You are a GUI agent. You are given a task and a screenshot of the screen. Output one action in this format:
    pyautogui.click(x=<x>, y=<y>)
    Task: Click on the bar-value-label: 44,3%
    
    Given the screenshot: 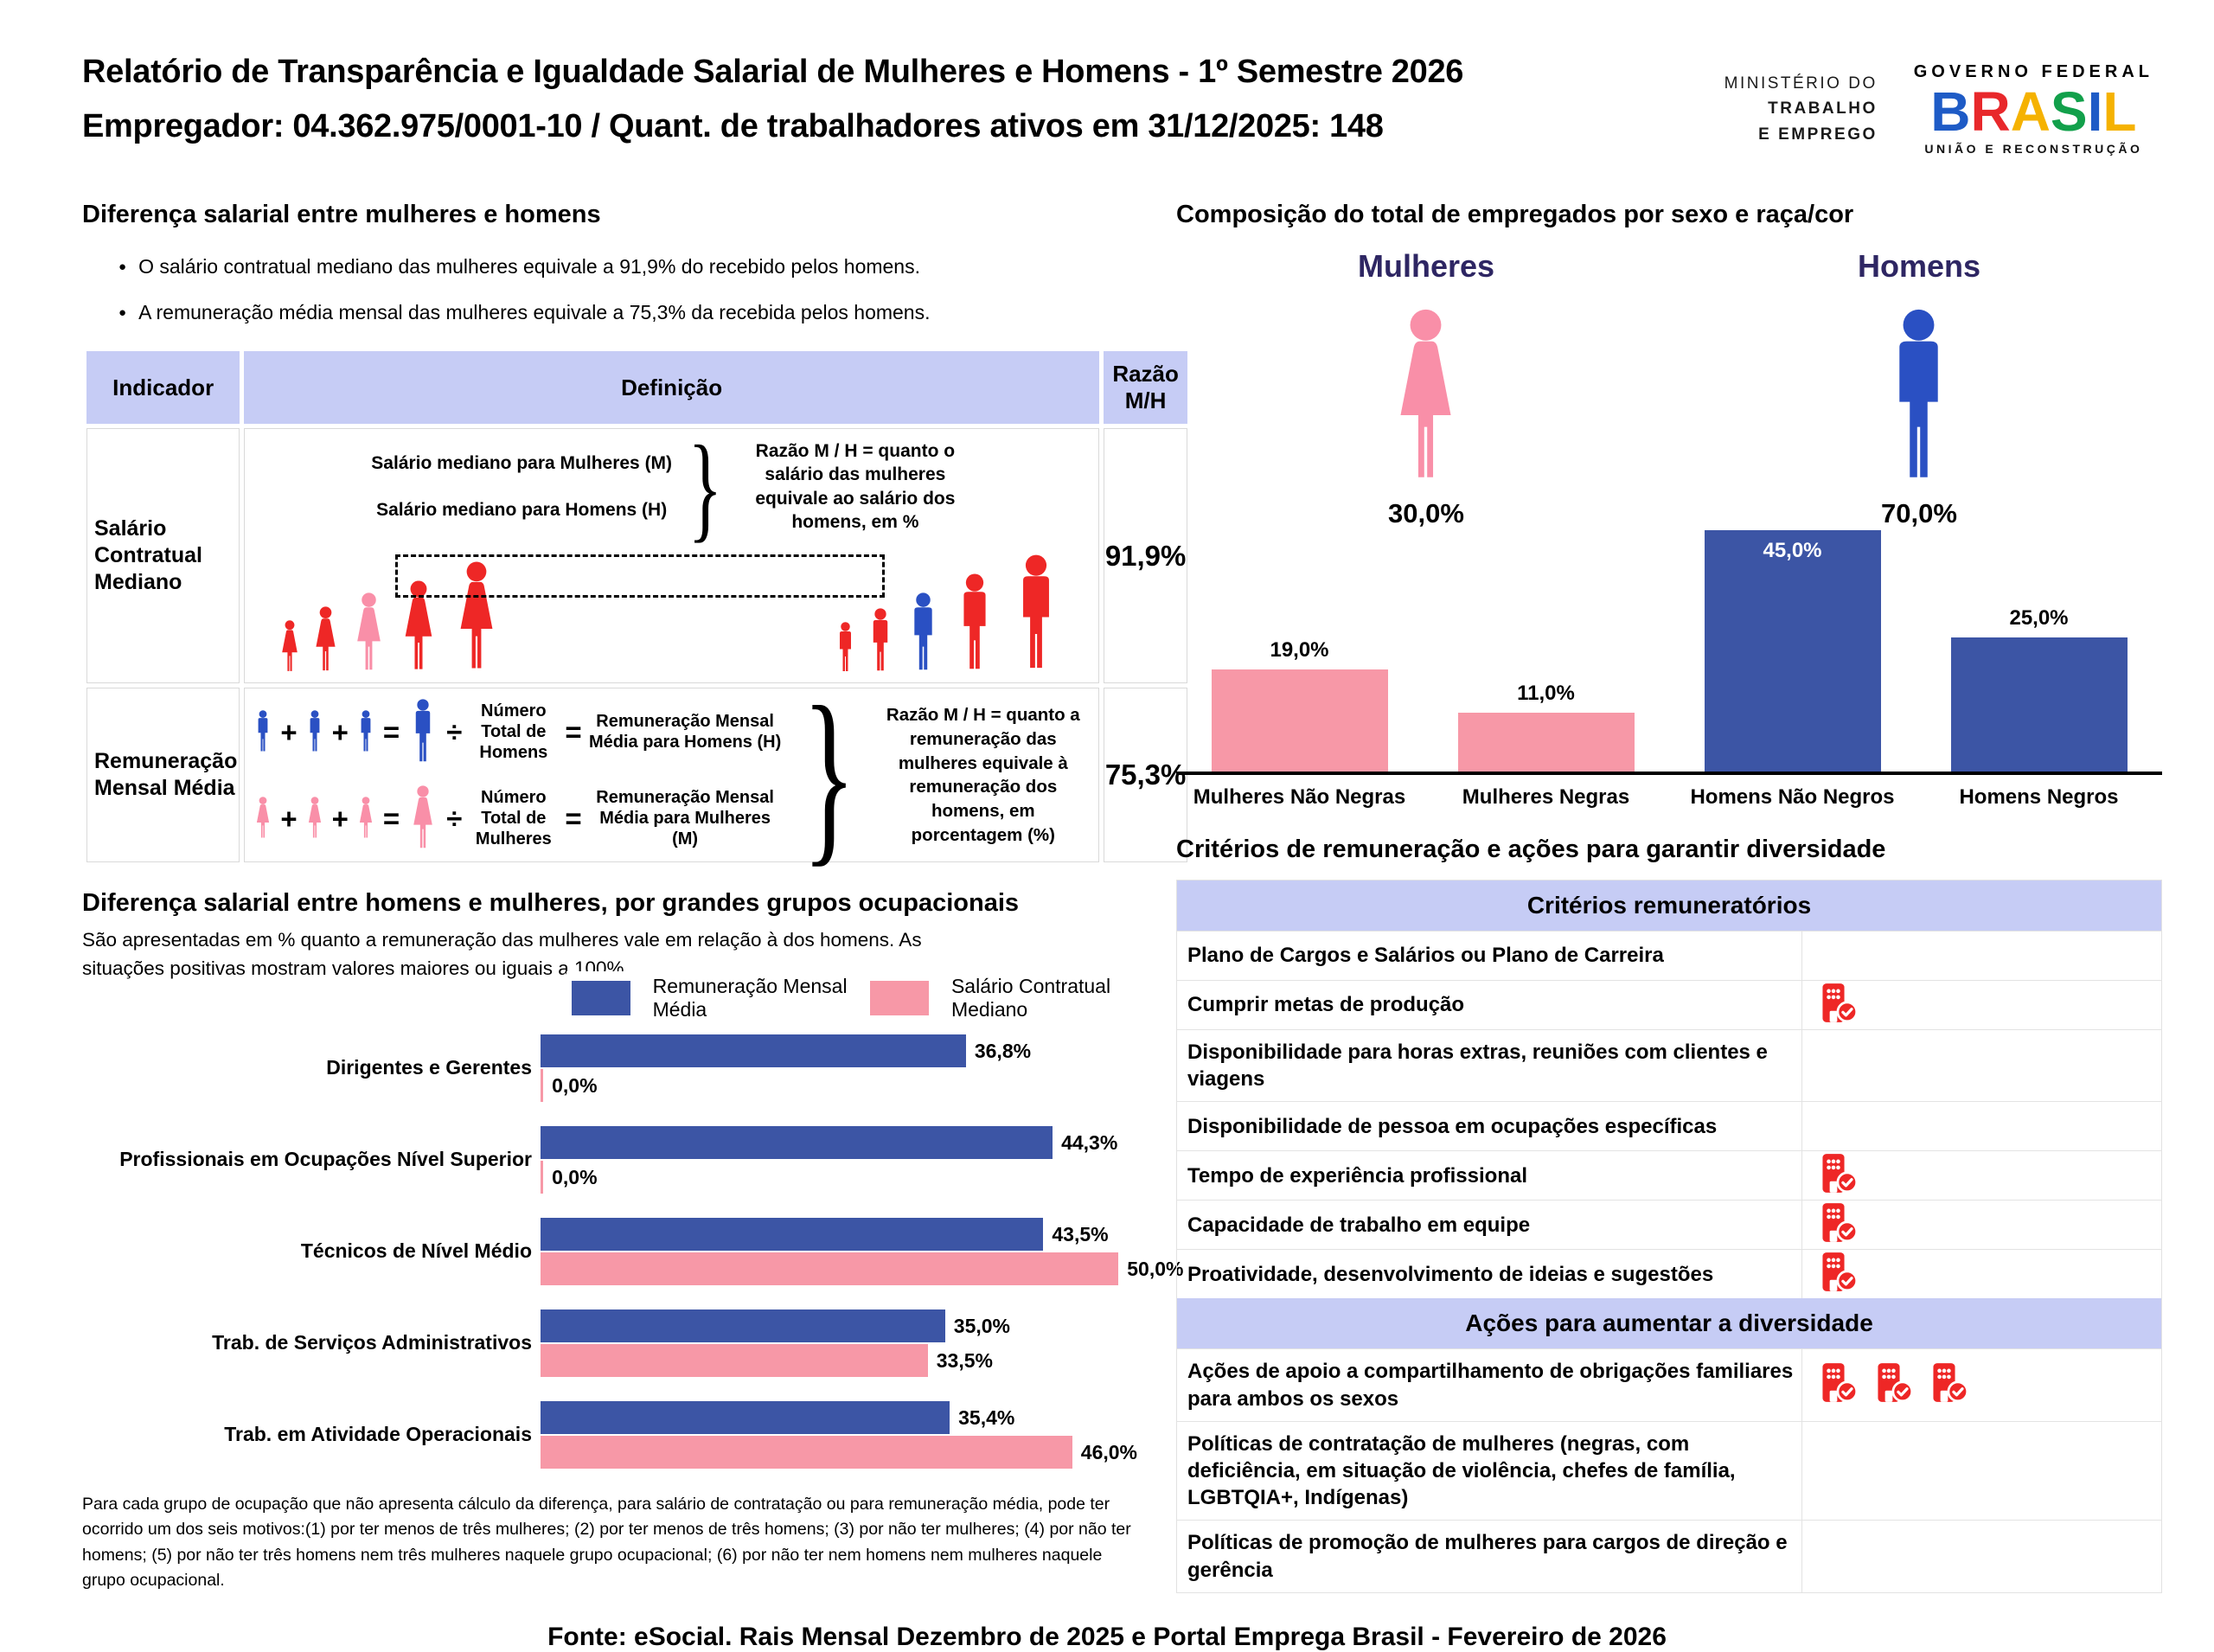 What is the action you would take?
    pyautogui.click(x=1089, y=1142)
    